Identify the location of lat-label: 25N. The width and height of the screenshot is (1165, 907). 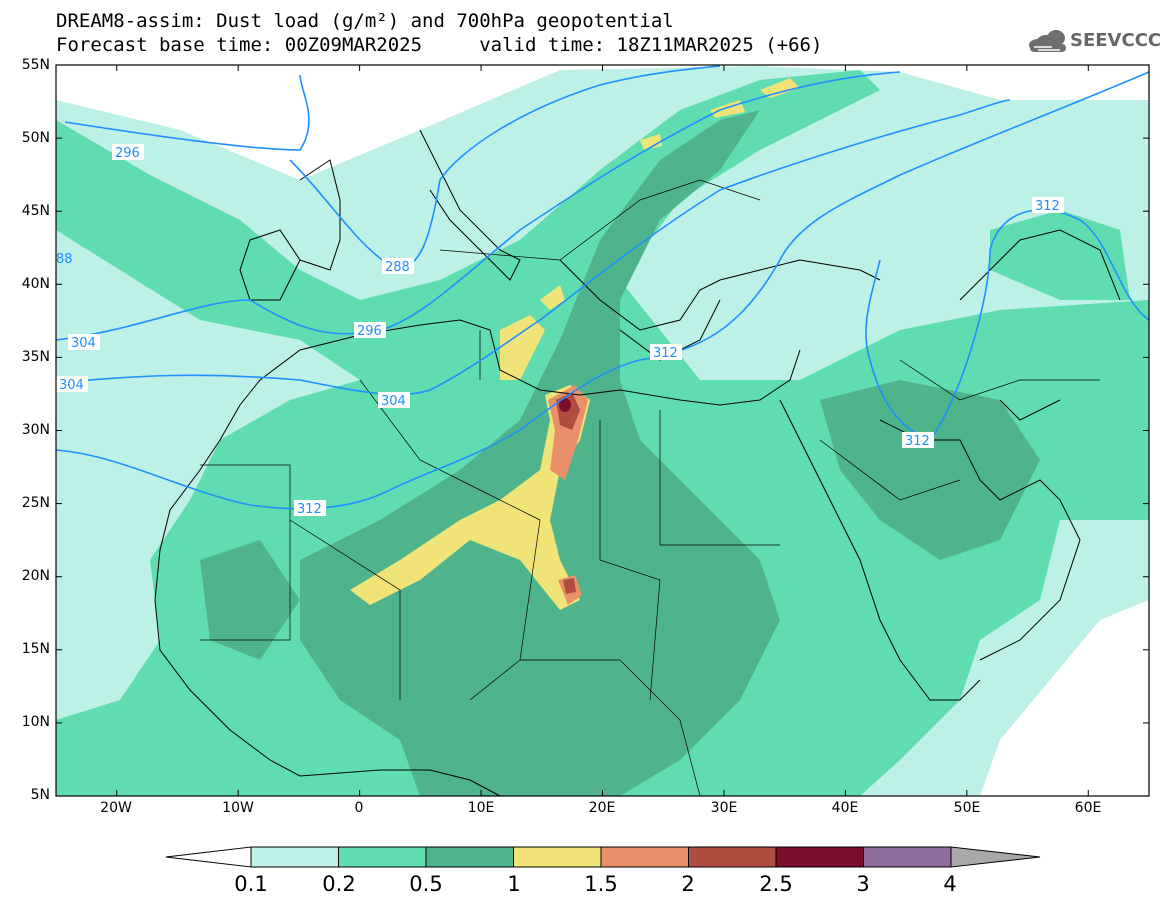
(35, 503).